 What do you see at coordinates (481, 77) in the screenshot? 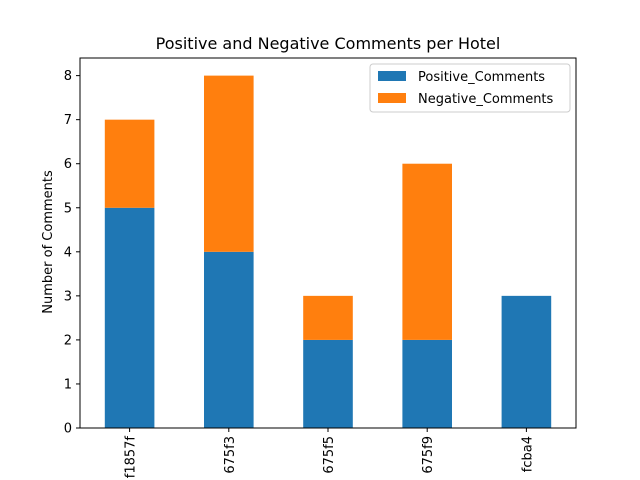
I see `legend-label-positive: Positive_Comments` at bounding box center [481, 77].